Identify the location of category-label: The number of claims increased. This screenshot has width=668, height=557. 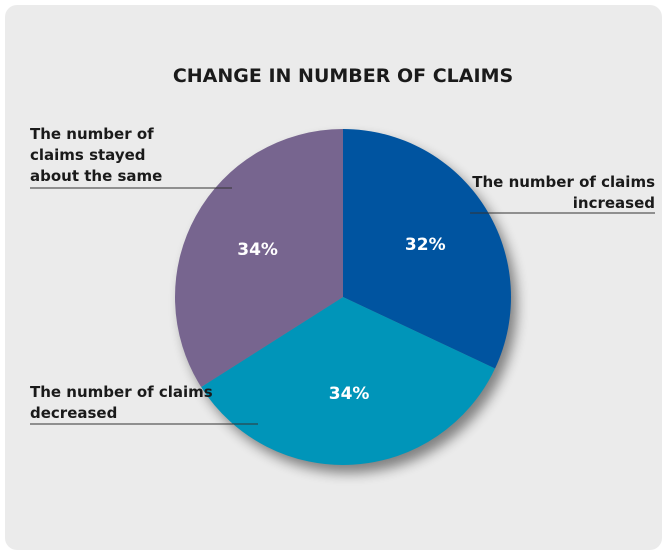
(563, 192).